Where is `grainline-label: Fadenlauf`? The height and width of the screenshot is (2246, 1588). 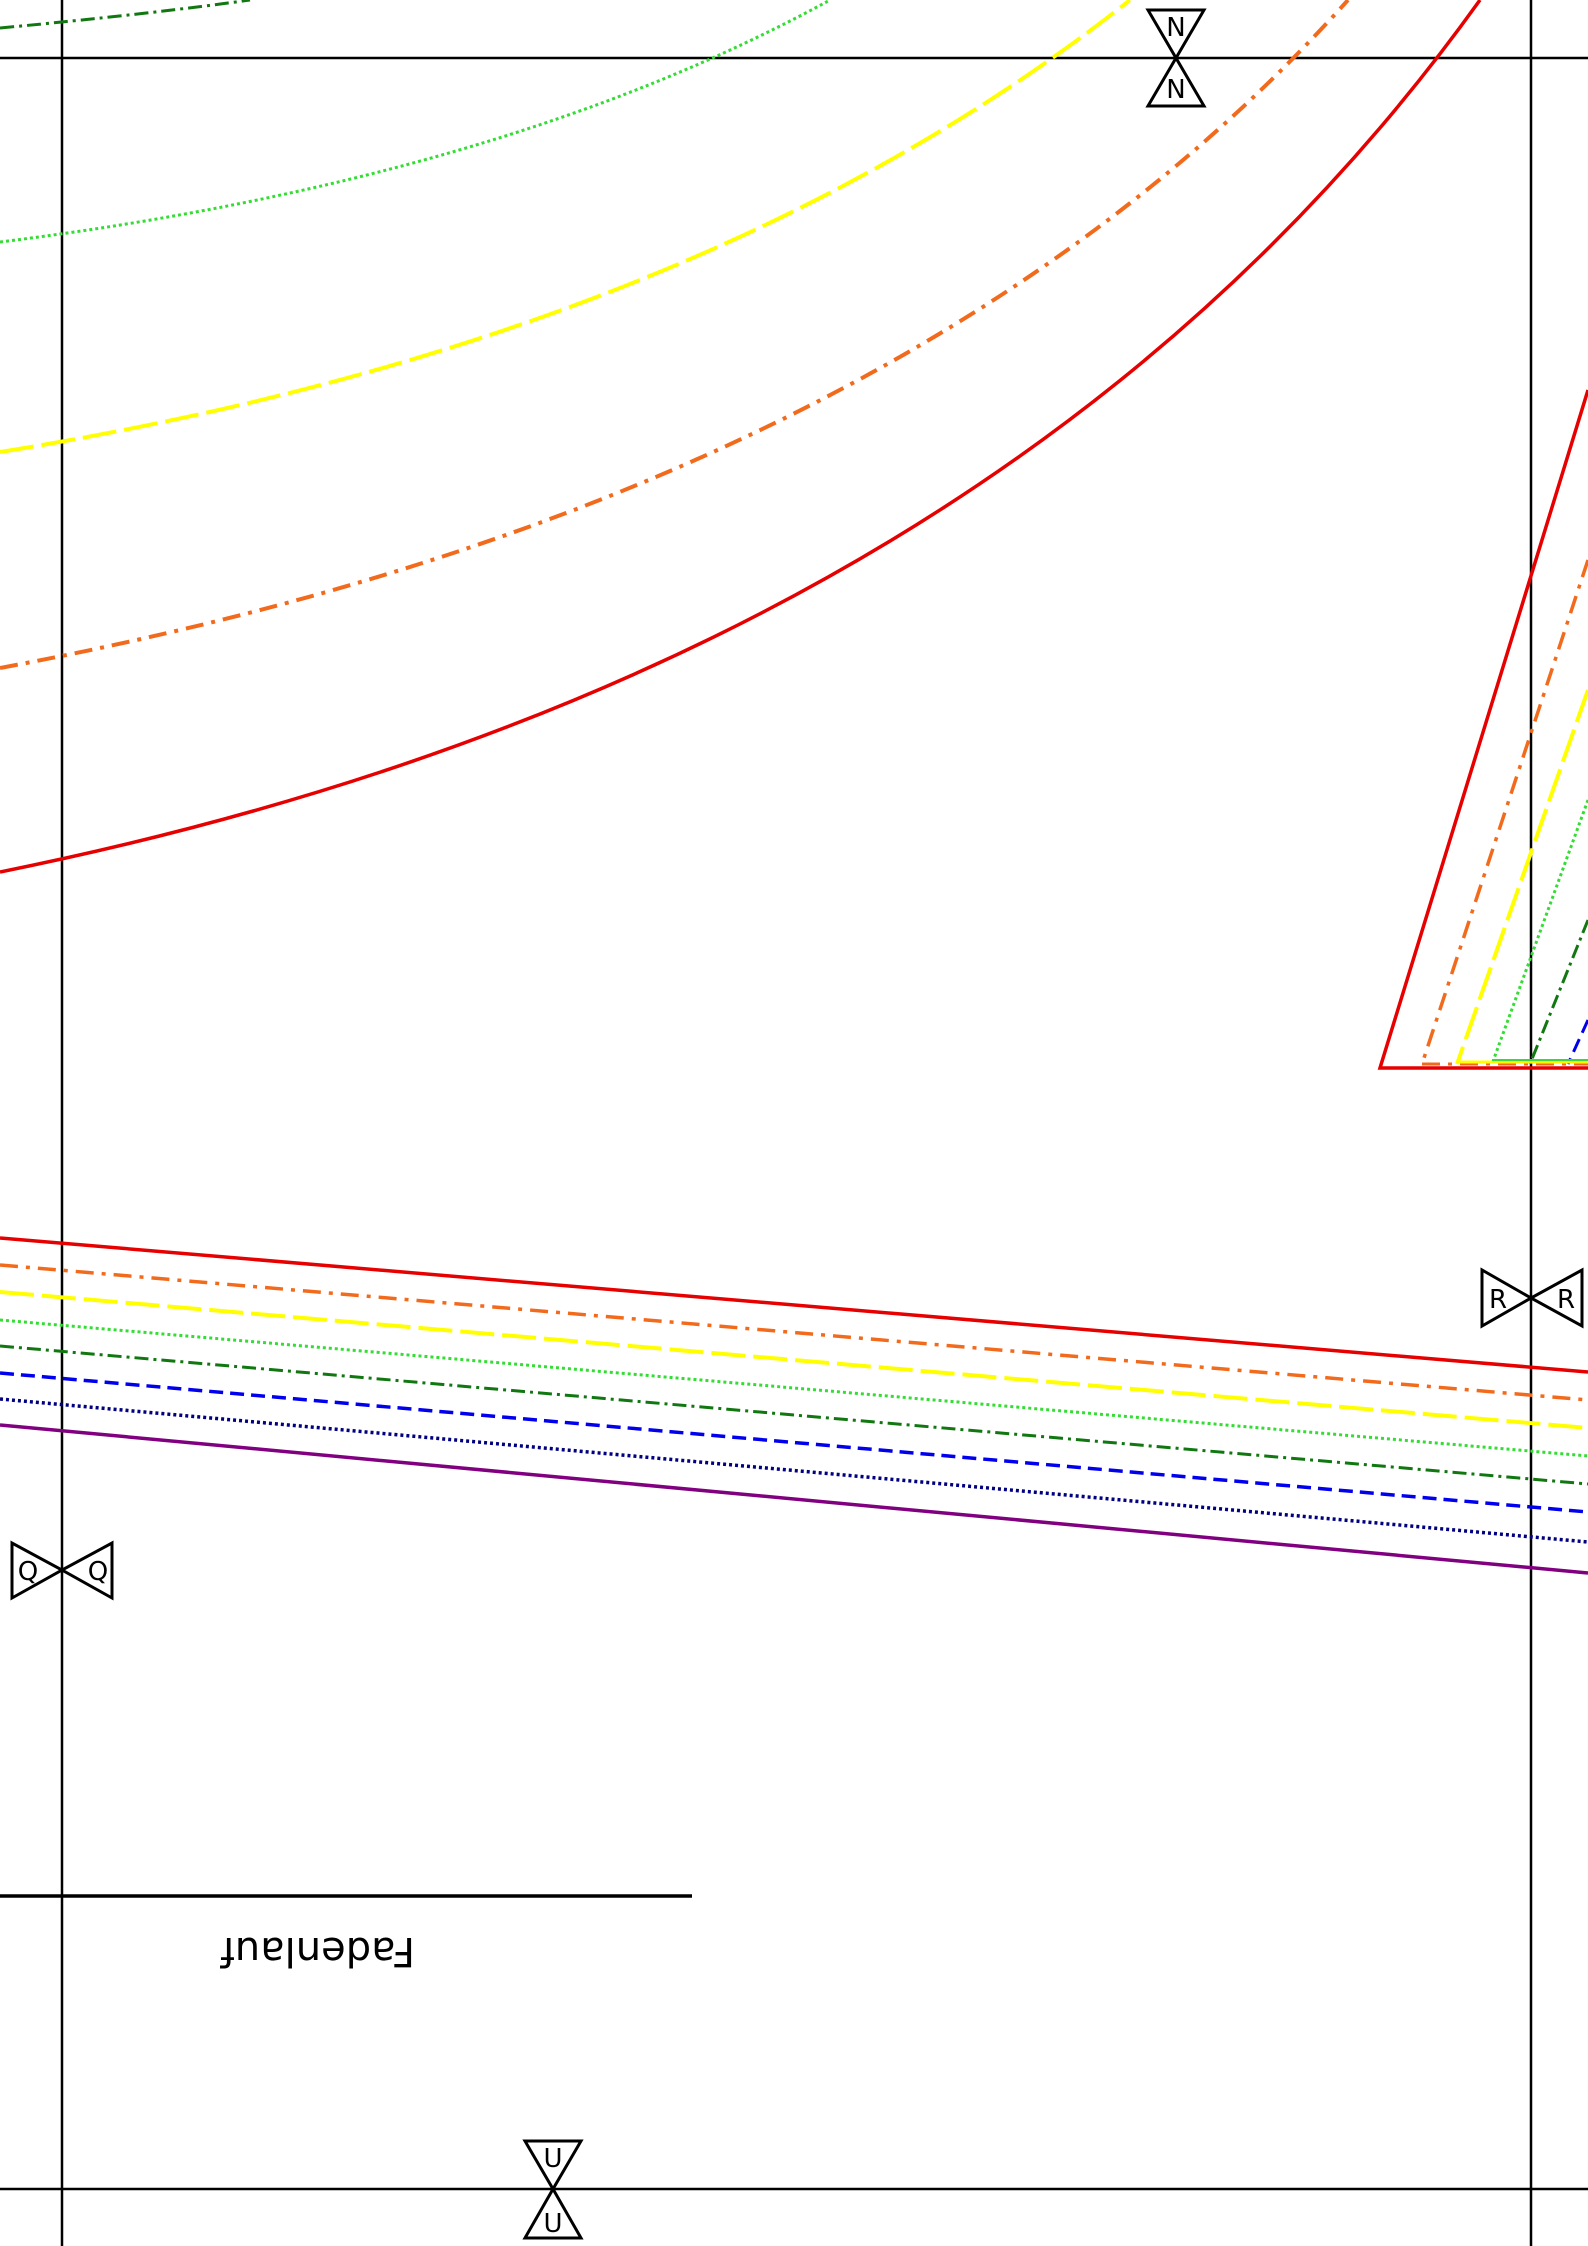
grainline-label: Fadenlauf is located at coordinates (317, 1951).